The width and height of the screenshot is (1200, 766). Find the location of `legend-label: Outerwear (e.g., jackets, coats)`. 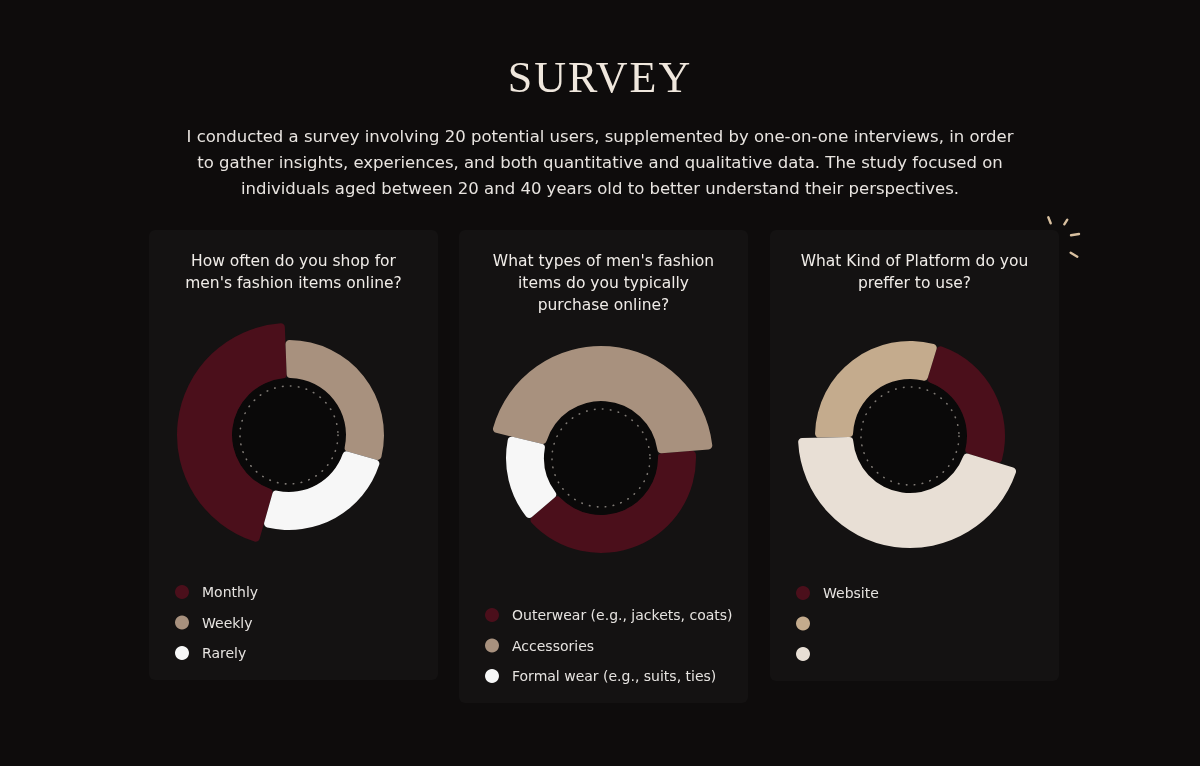

legend-label: Outerwear (e.g., jackets, coats) is located at coordinates (622, 615).